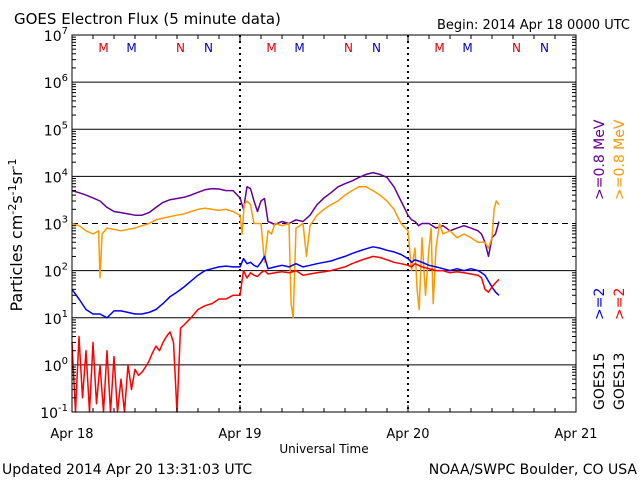 The height and width of the screenshot is (480, 640). I want to click on y-tick-label: 10³, so click(56, 224).